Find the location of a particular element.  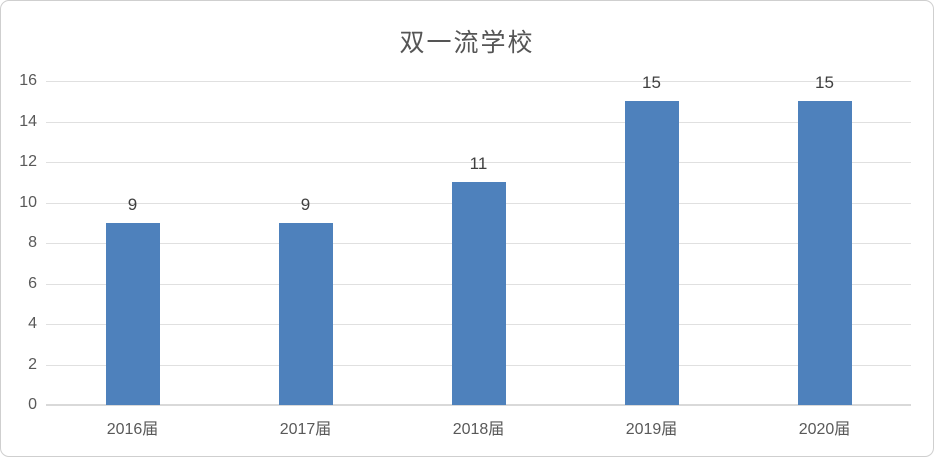

chart-title: 双一流学校 is located at coordinates (467, 42).